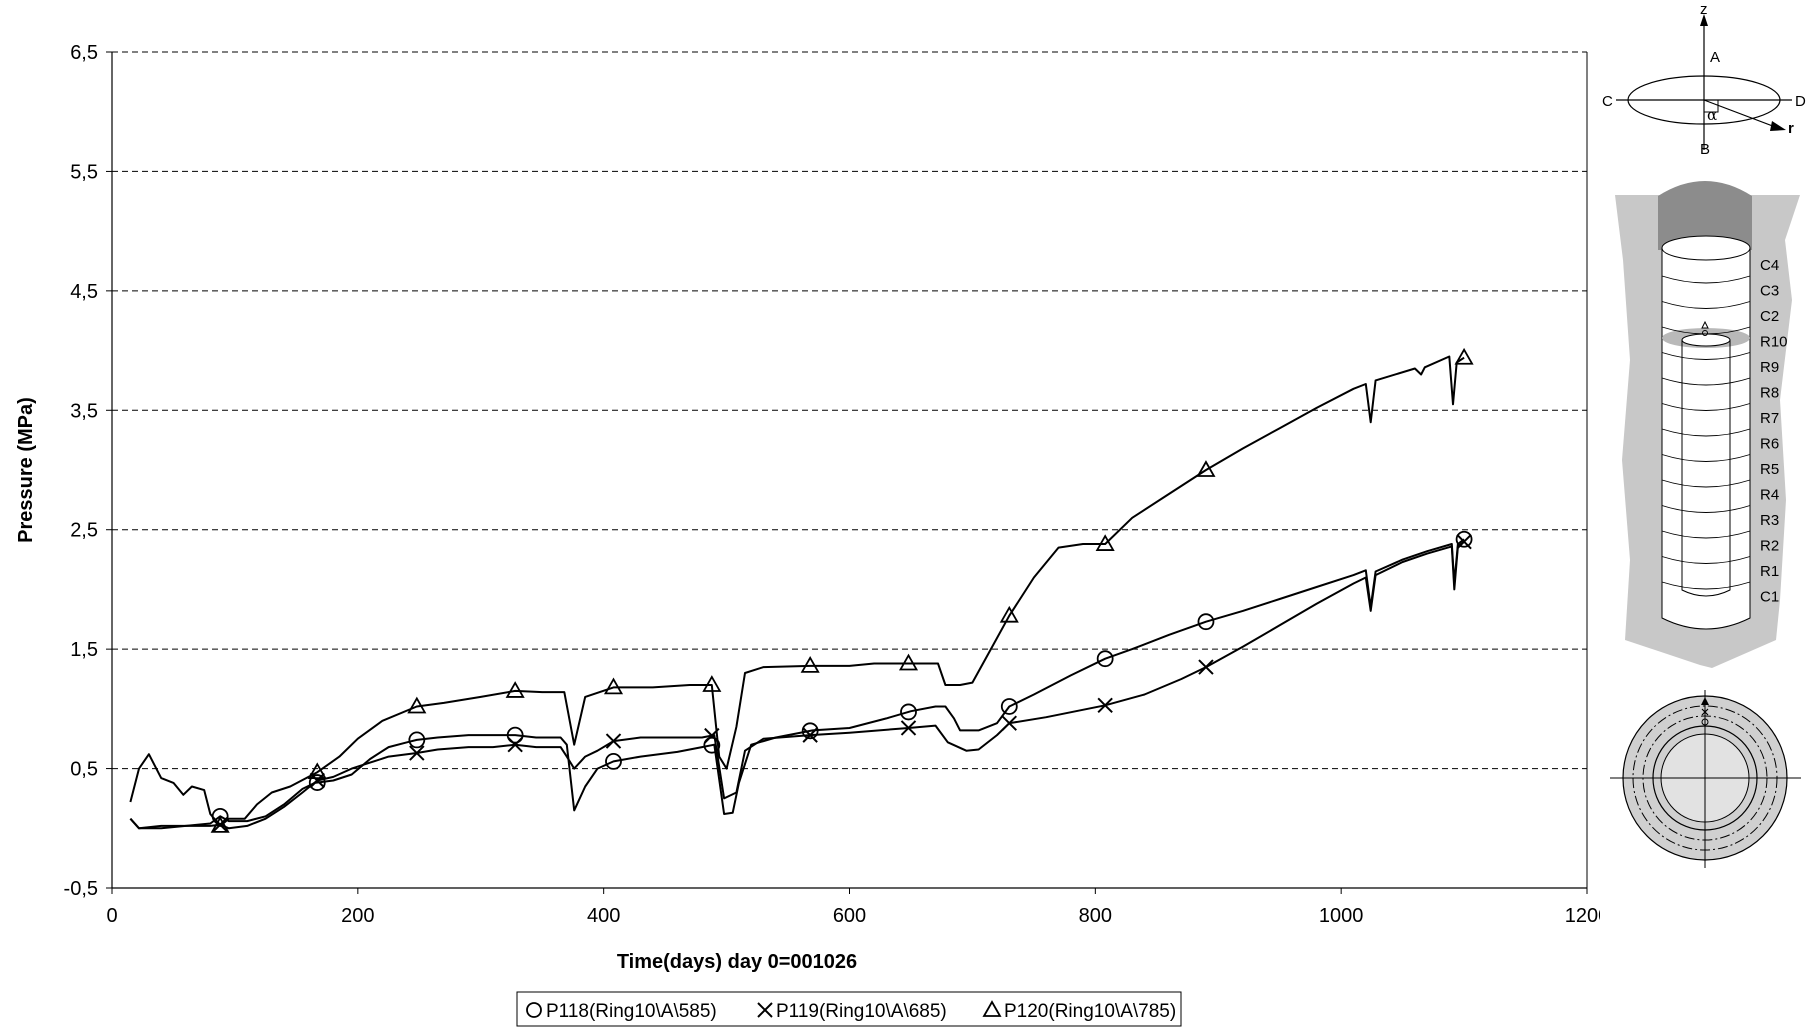 This screenshot has height=1029, width=1811. Describe the element at coordinates (534, 1010) in the screenshot. I see `legend-marker-circle` at that location.